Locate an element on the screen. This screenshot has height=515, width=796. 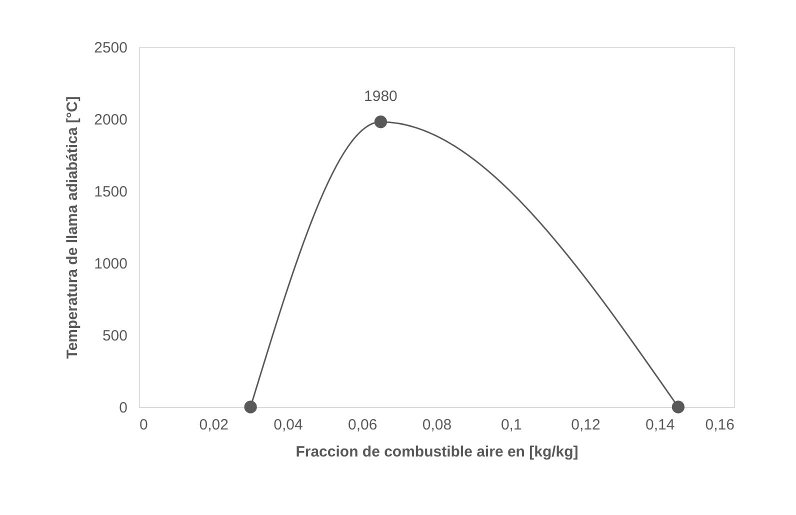
y-tick-label: 1500 is located at coordinates (111, 192).